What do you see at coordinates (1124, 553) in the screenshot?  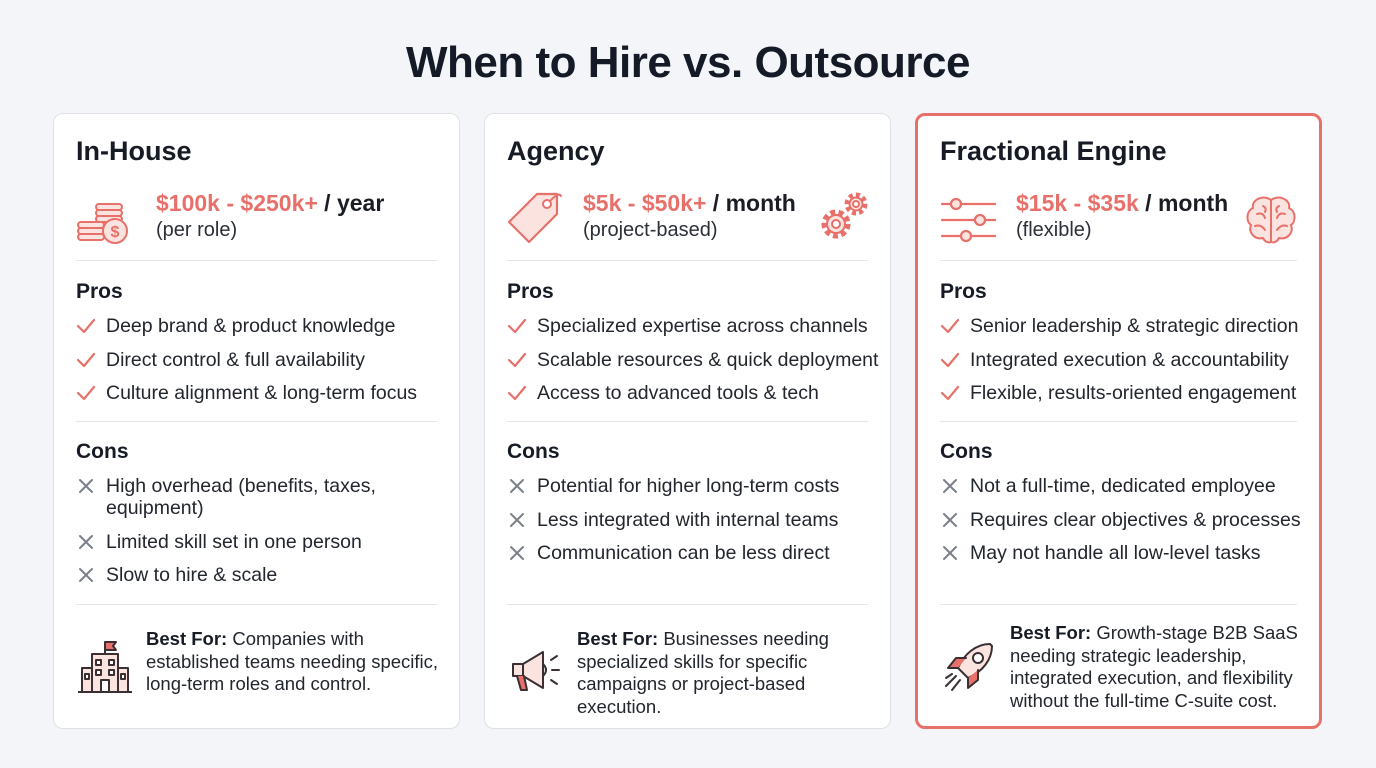 I see `list-item: May not handle all low-level tasks` at bounding box center [1124, 553].